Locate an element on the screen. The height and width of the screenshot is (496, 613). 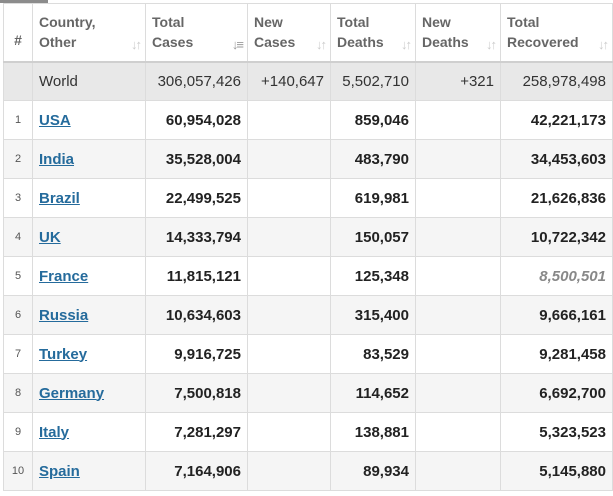
rank-cell: 8 is located at coordinates (18, 393).